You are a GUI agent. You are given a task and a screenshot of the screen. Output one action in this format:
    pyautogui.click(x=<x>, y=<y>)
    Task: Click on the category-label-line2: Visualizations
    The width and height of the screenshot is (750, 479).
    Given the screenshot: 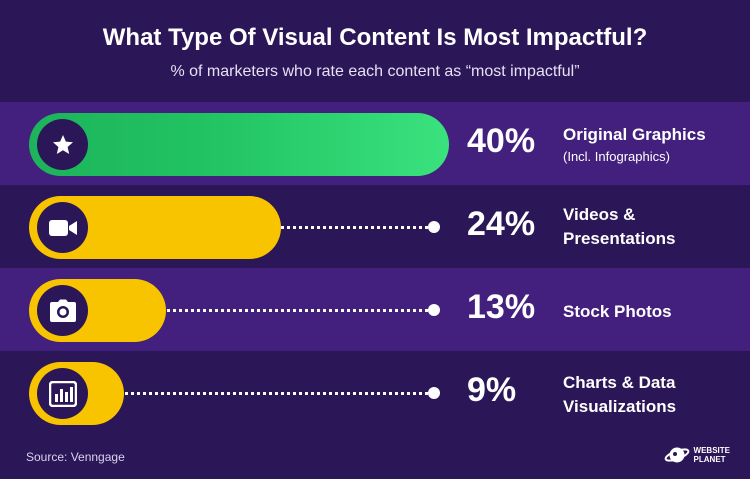 What is the action you would take?
    pyautogui.click(x=620, y=406)
    